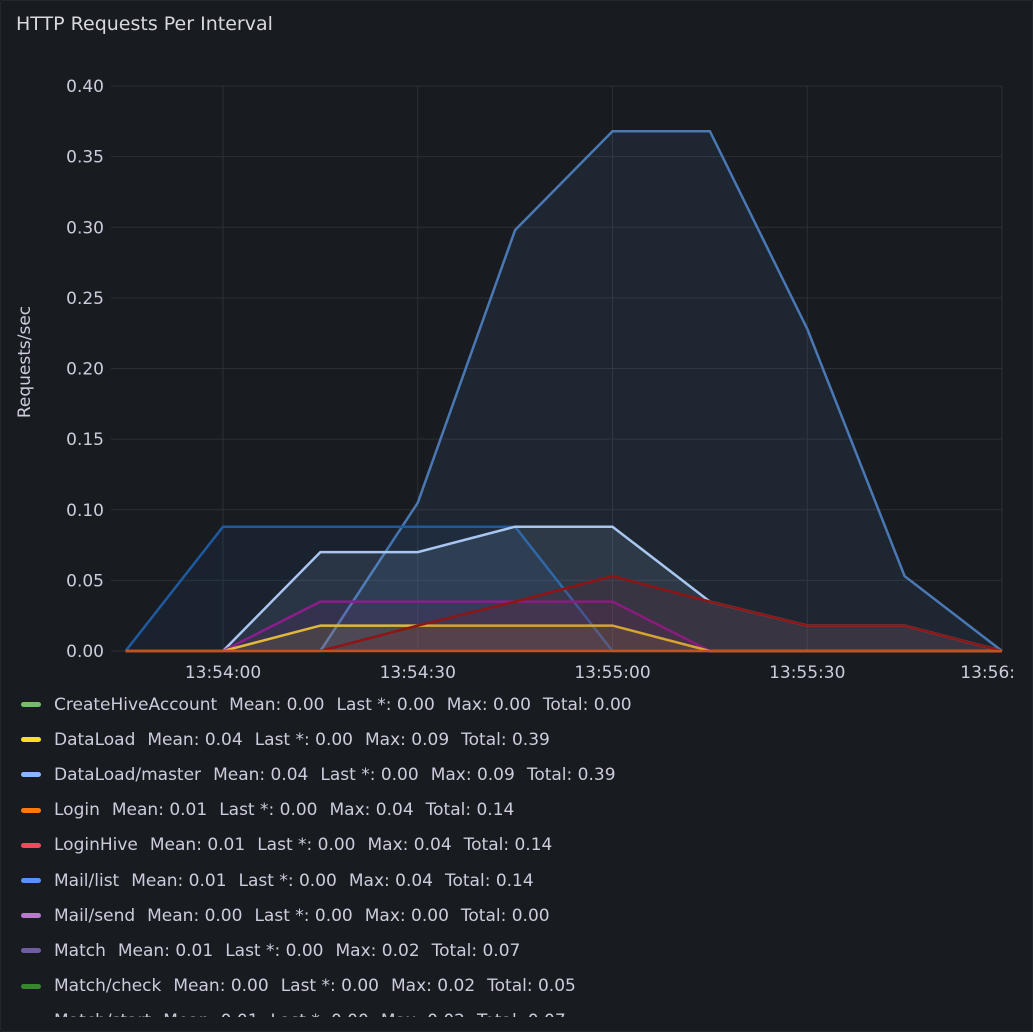  I want to click on x-tick-label: 13:55:30, so click(807, 672).